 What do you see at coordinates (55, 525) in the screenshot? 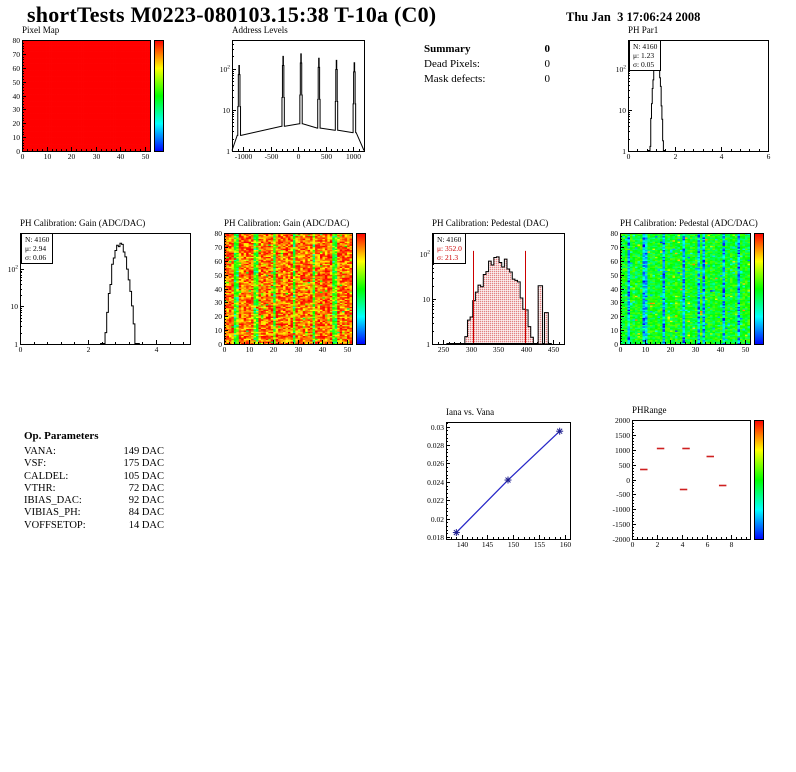
I see `voffsetop-label: VOFFSETOP:` at bounding box center [55, 525].